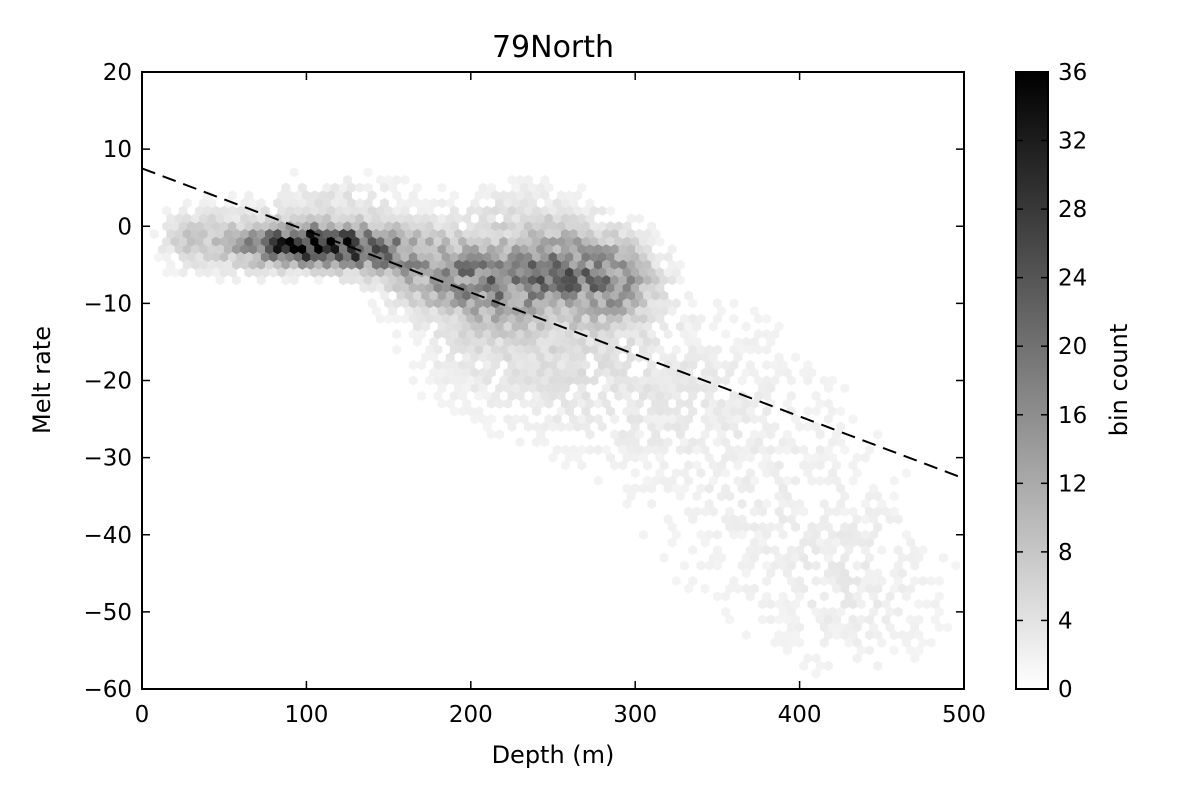 The height and width of the screenshot is (800, 1200). What do you see at coordinates (635, 715) in the screenshot?
I see `x-tick-label: 300` at bounding box center [635, 715].